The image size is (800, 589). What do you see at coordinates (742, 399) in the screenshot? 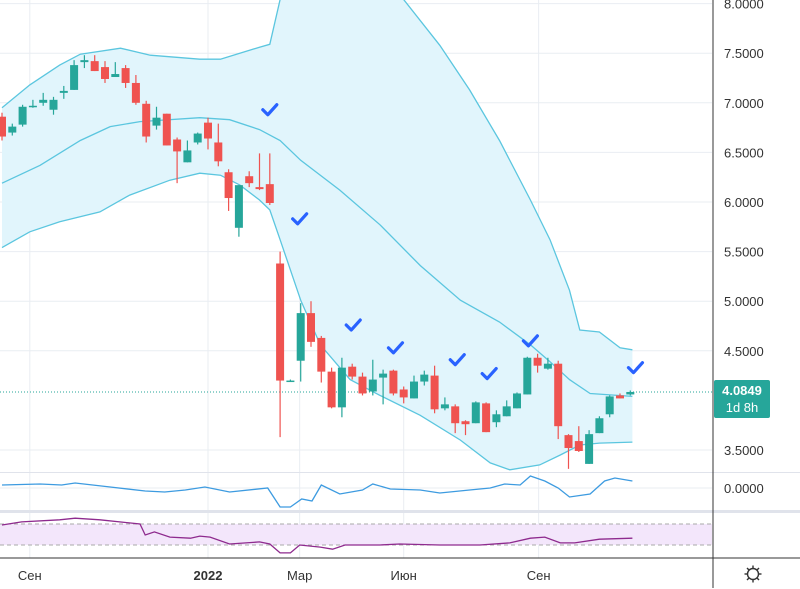
I see `last-price-label: 4.0849 1d 8h` at bounding box center [742, 399].